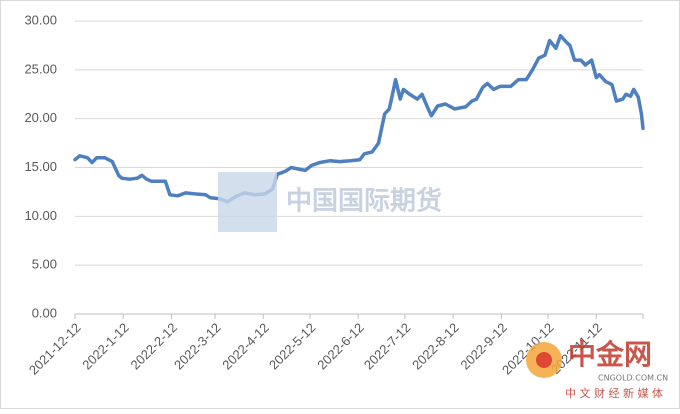 This screenshot has height=414, width=680. What do you see at coordinates (614, 393) in the screenshot?
I see `watermark: 中 文 财 经 新 媒 体` at bounding box center [614, 393].